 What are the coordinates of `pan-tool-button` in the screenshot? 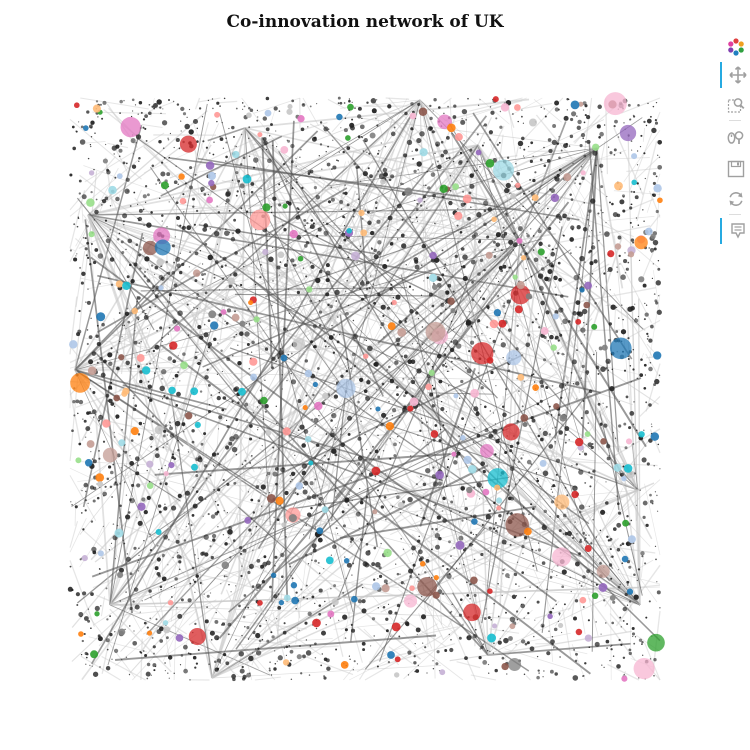 It's located at (735, 75).